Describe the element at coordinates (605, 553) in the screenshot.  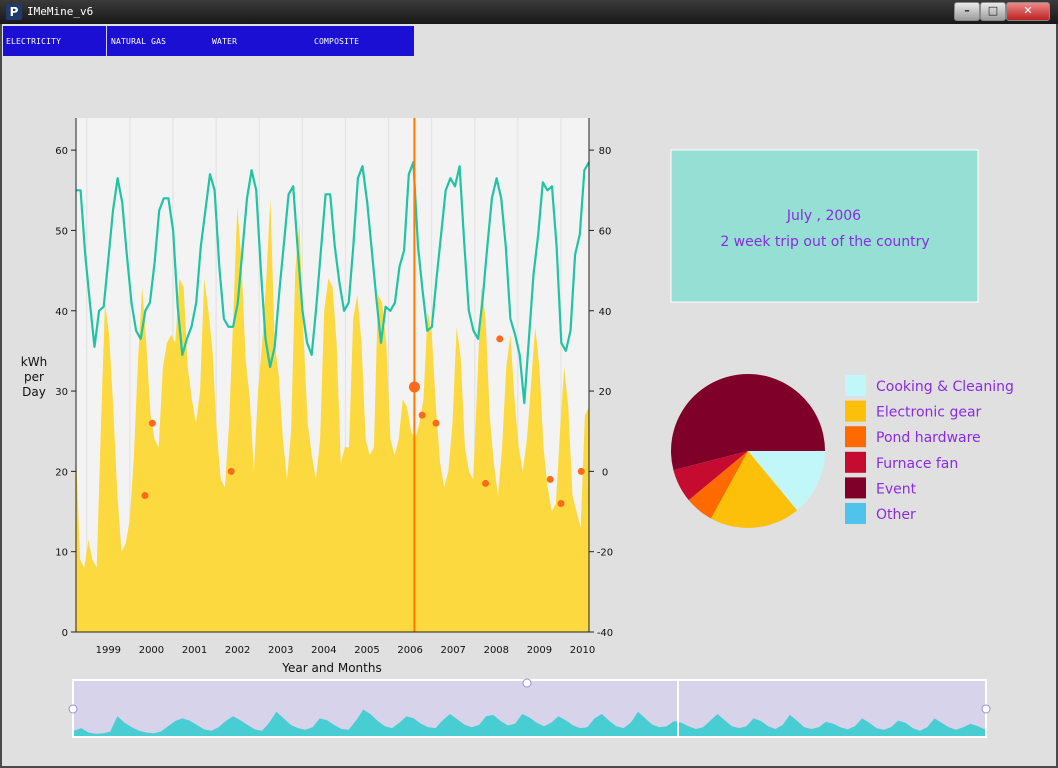
I see `y2-tick-label: -20` at that location.